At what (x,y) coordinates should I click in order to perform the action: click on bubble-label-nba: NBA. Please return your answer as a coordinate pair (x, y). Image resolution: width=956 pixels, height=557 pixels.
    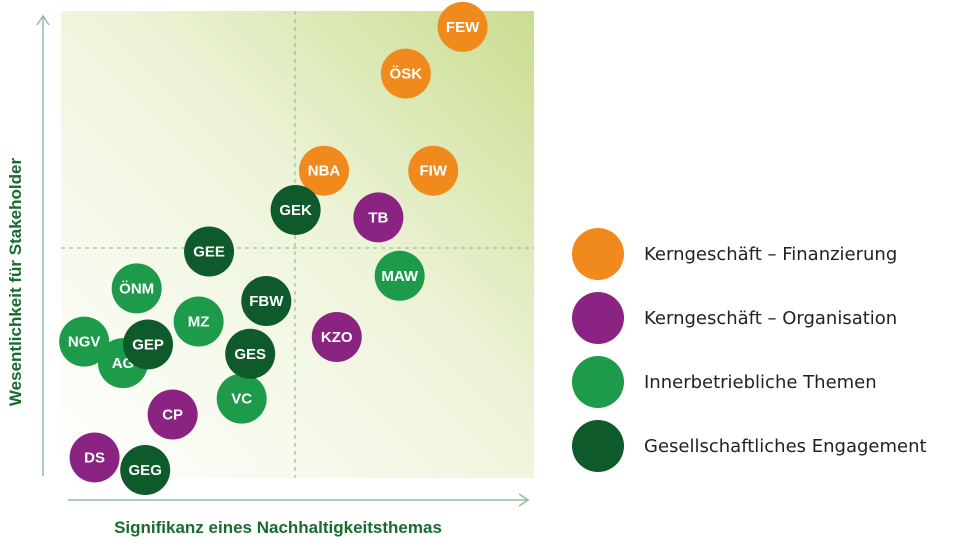
    Looking at the image, I should click on (324, 171).